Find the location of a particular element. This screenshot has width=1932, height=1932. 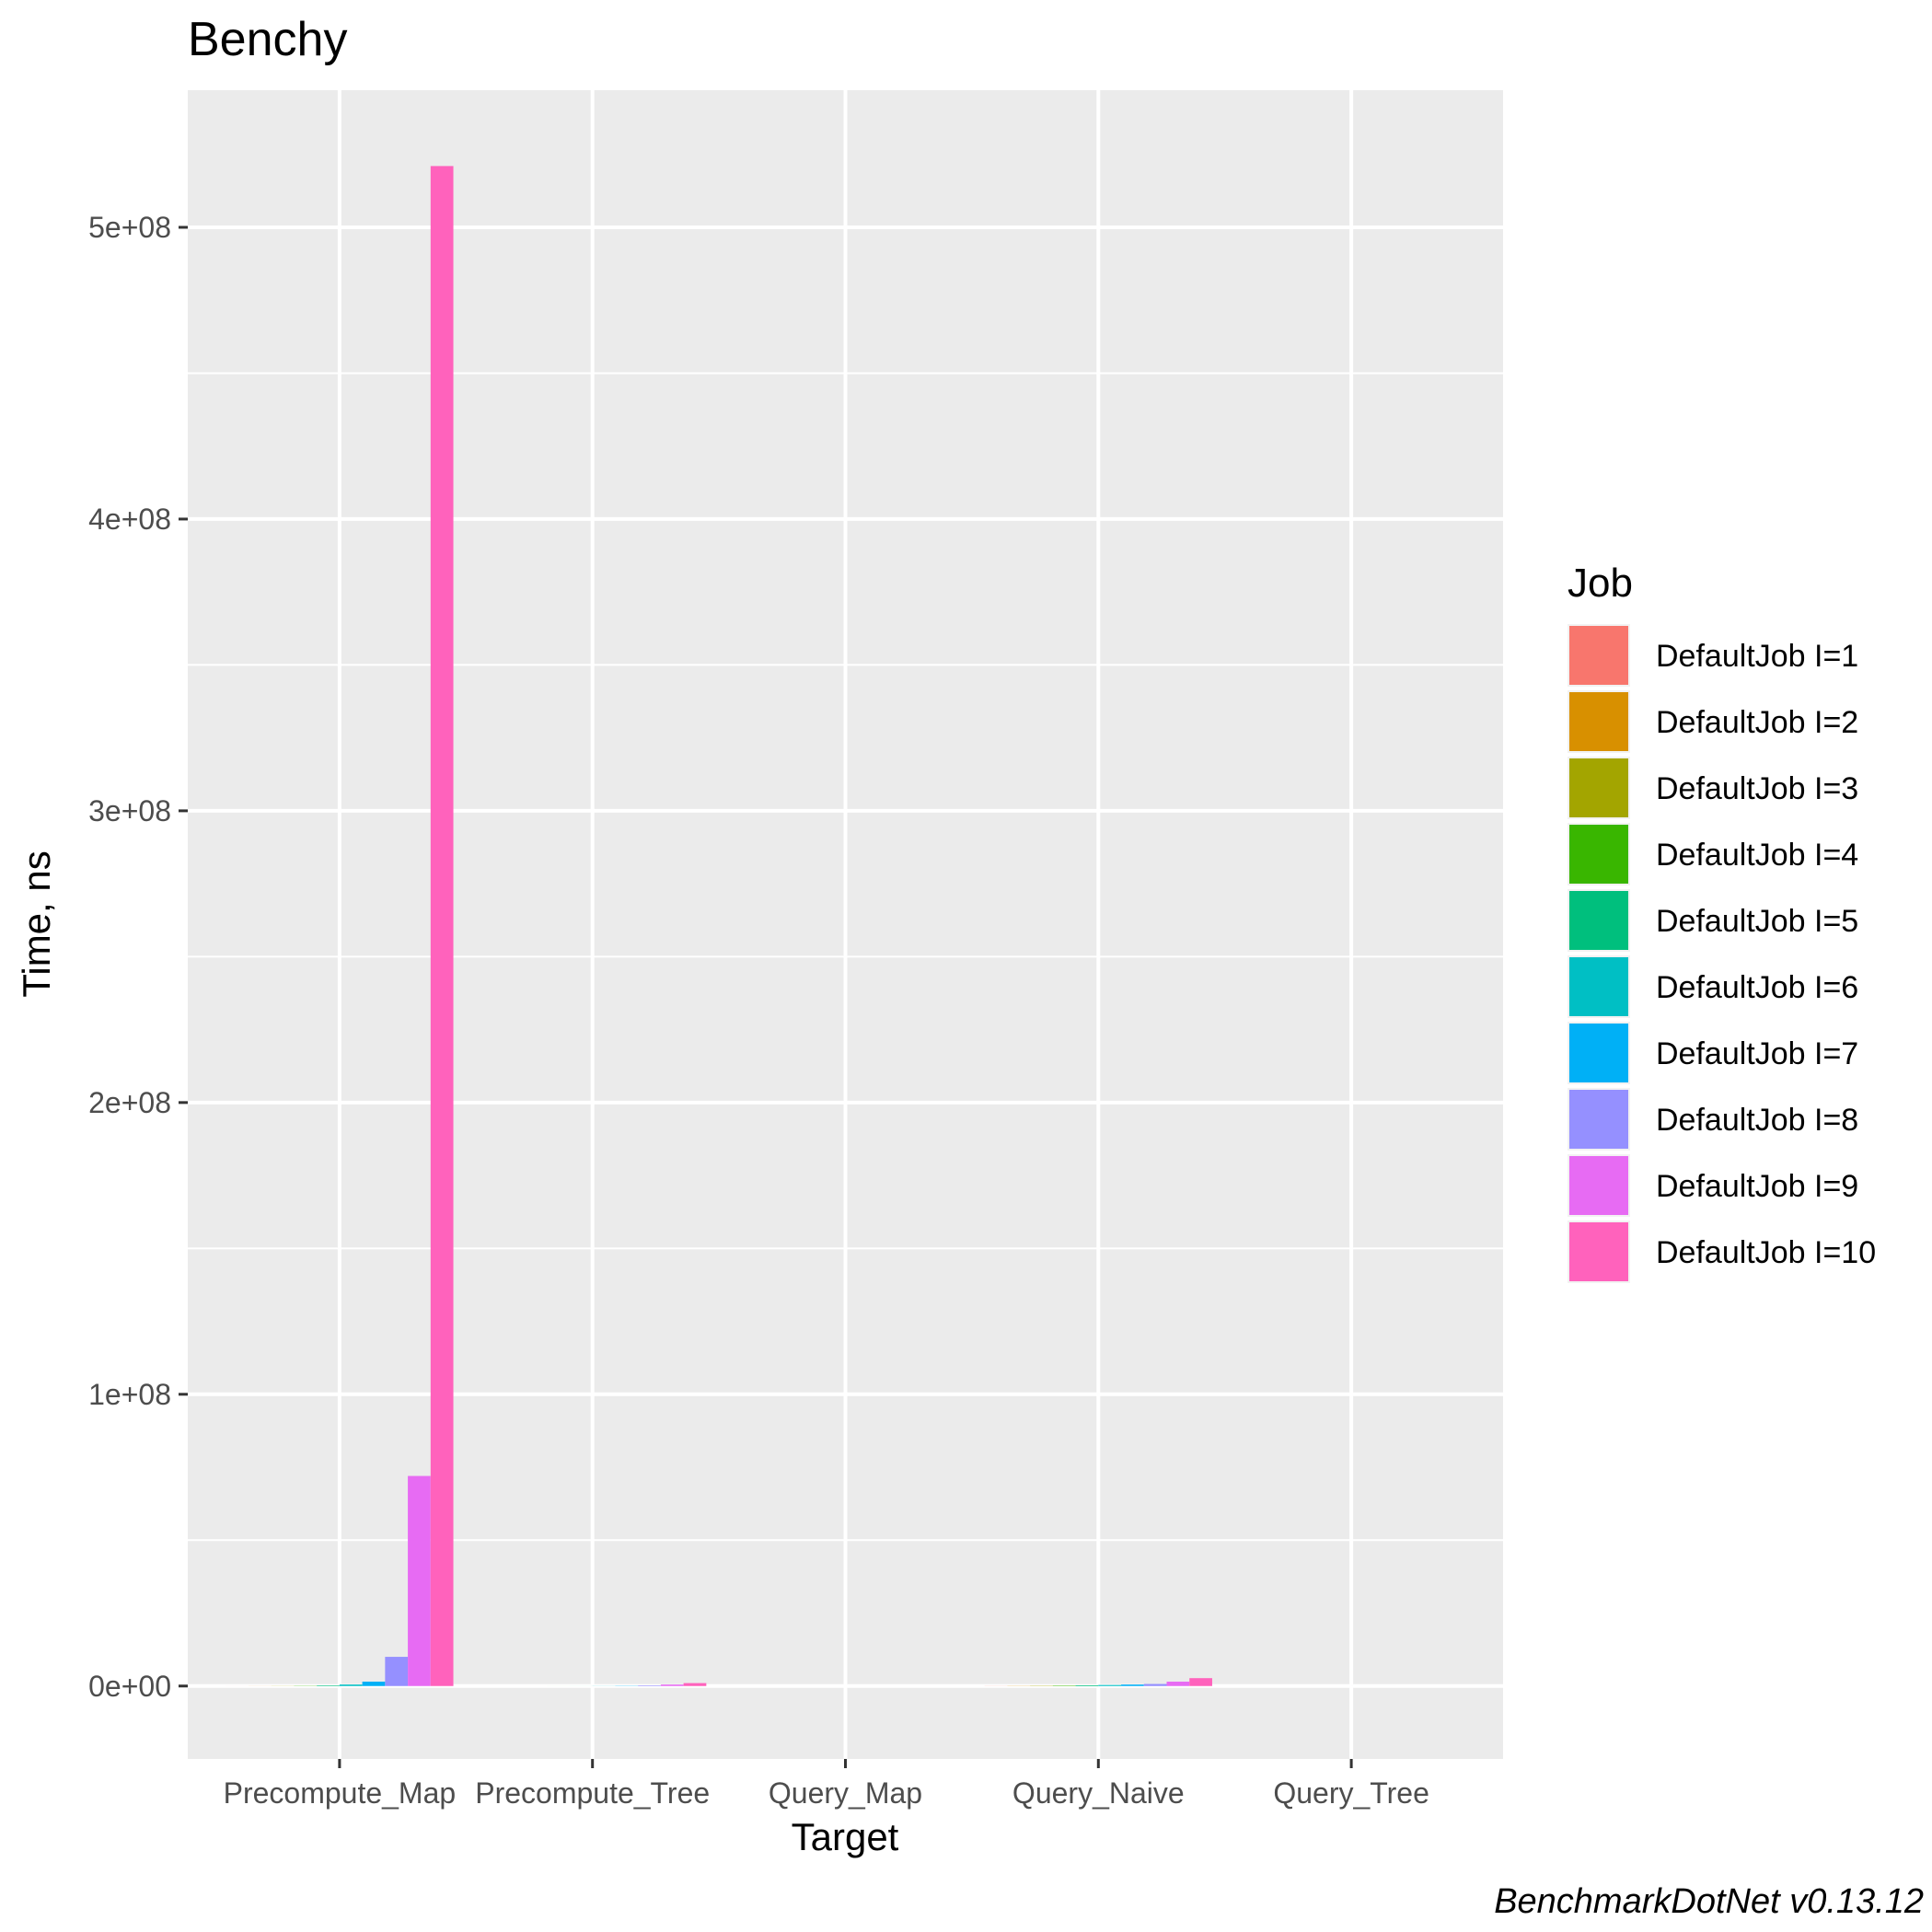

x-tick-label: Query_Naive is located at coordinates (1099, 1793).